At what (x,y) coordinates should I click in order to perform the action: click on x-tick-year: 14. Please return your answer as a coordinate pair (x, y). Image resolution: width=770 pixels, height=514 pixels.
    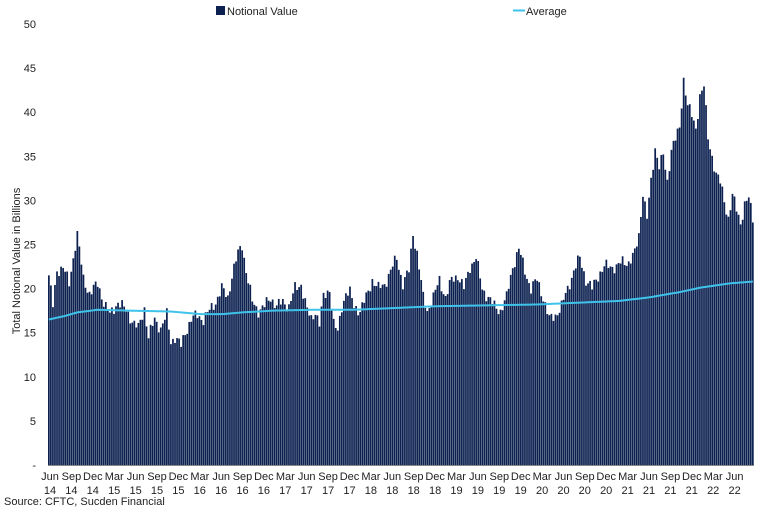
    Looking at the image, I should click on (50, 491).